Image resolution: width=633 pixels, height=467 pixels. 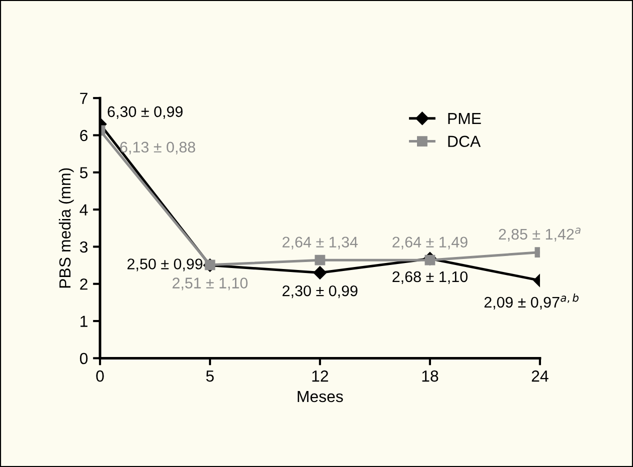 I want to click on y-tick-label: 3, so click(x=84, y=247).